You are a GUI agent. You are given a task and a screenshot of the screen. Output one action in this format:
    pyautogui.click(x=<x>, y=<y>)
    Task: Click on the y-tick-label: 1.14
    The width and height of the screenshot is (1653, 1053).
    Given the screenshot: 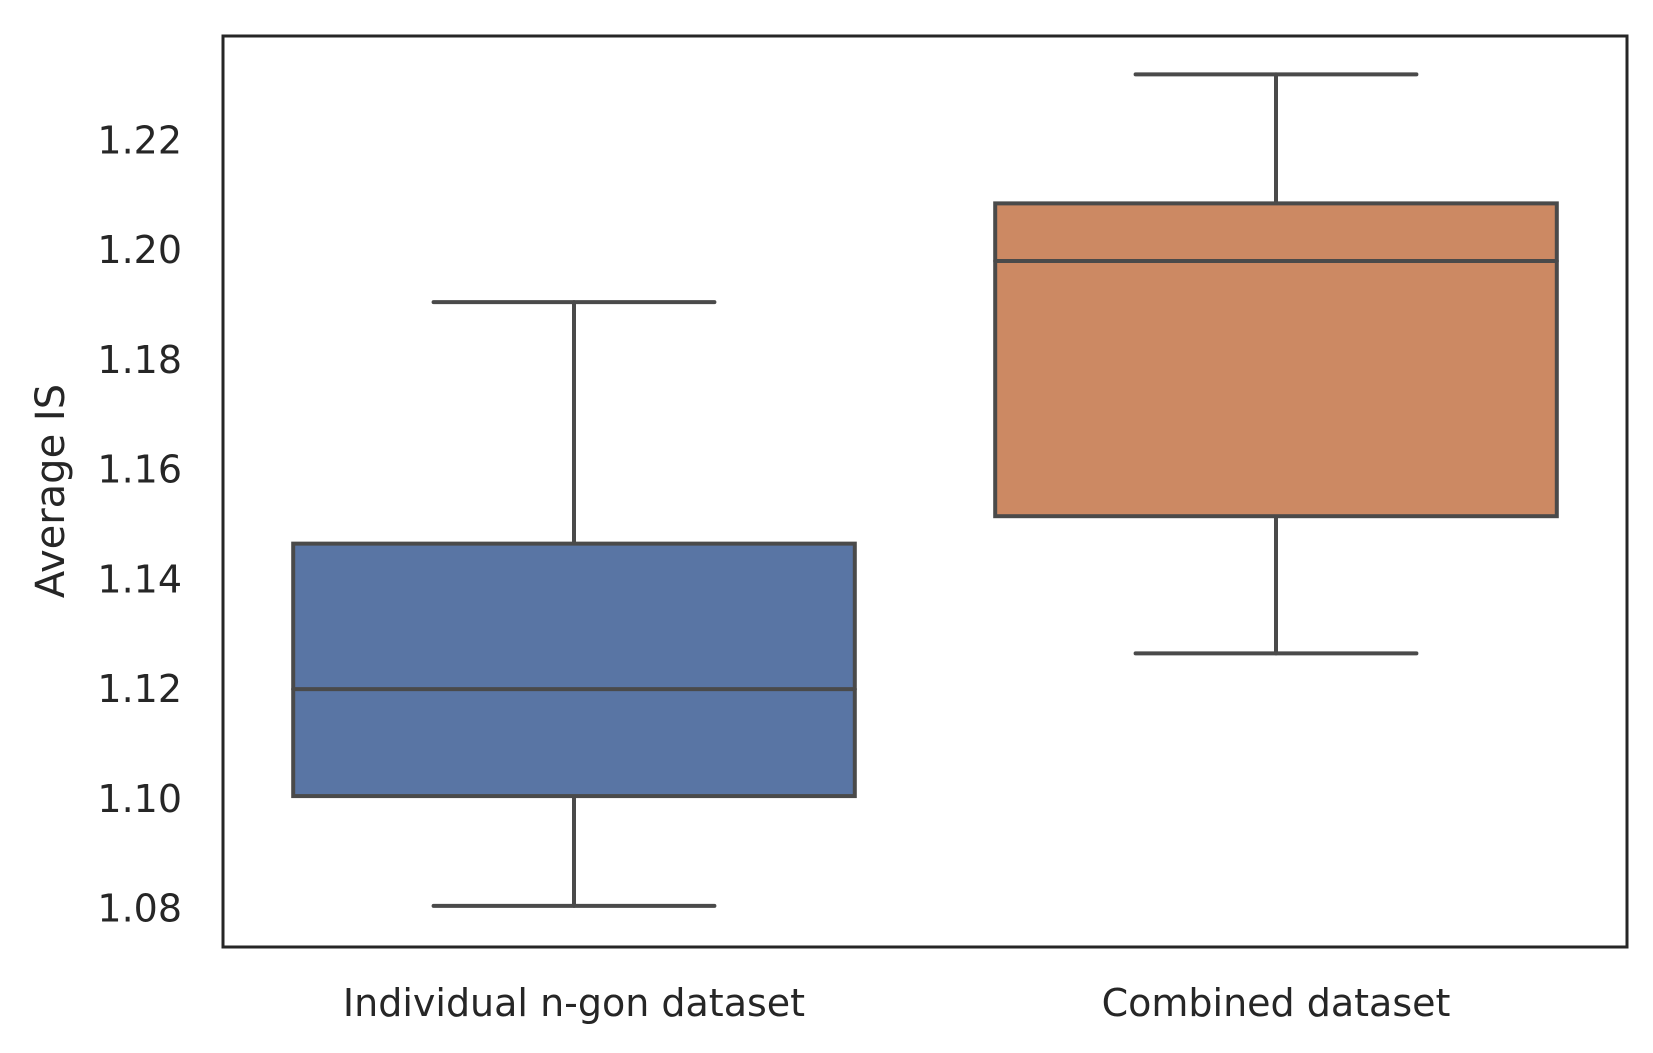 What is the action you would take?
    pyautogui.click(x=139, y=579)
    